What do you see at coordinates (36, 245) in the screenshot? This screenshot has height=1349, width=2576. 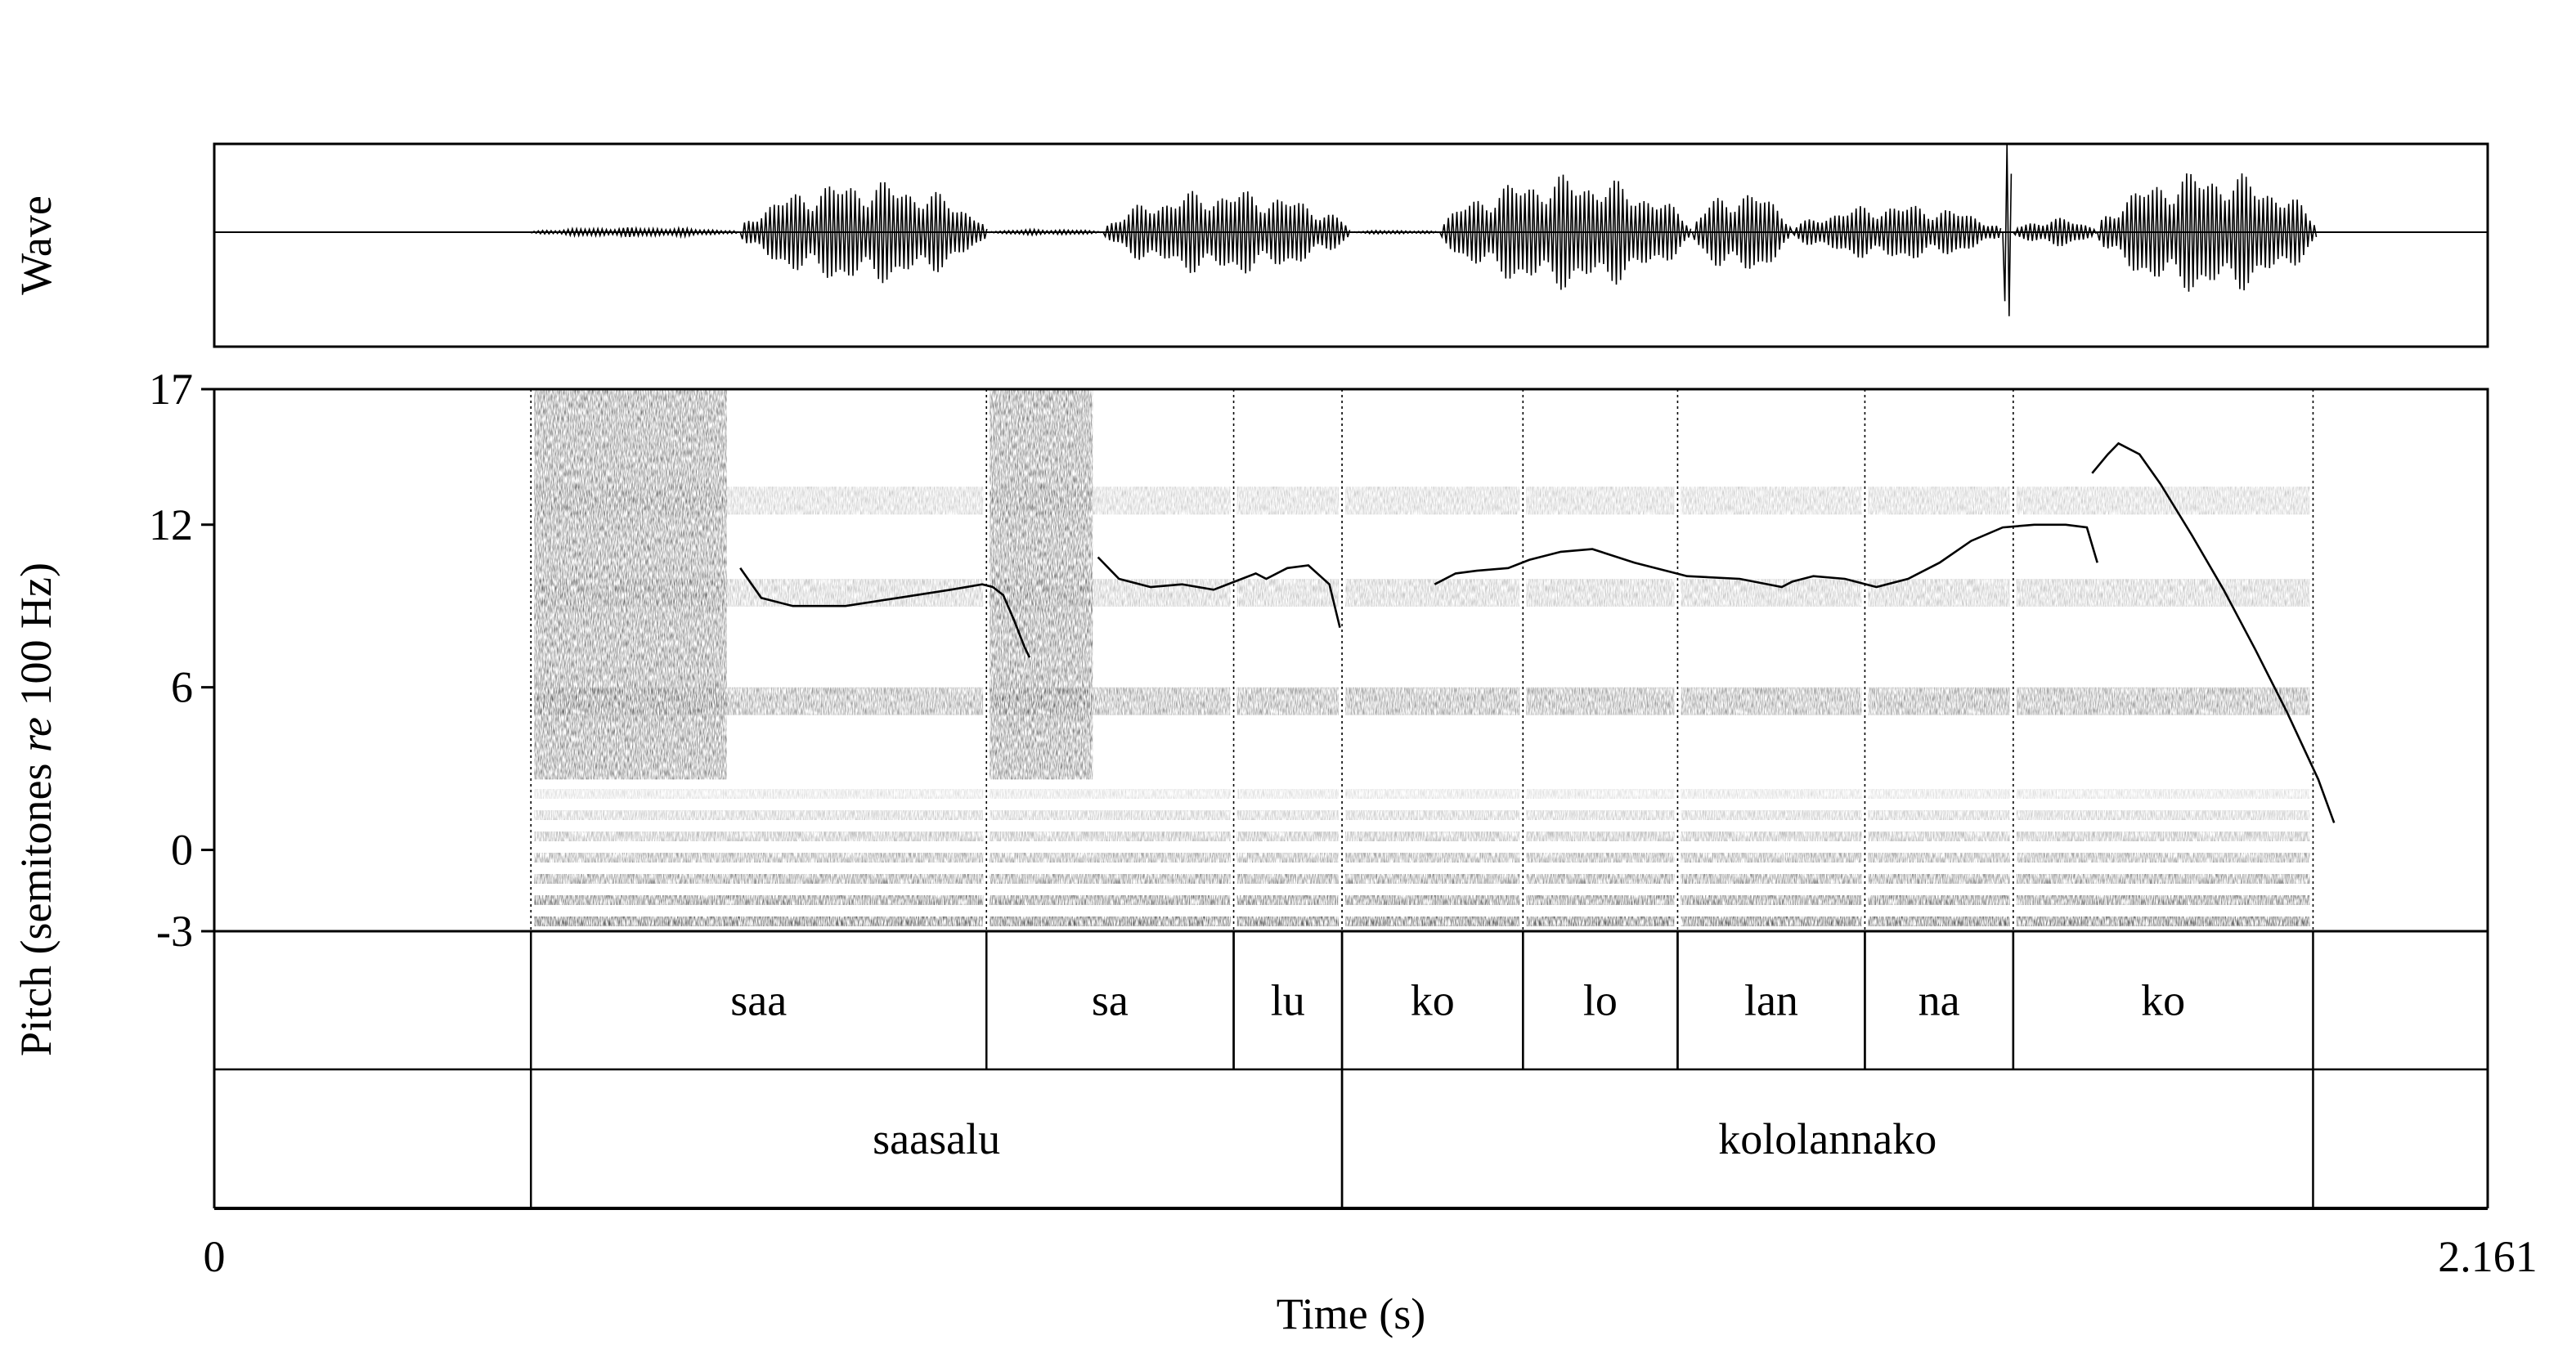 I see `wave-label: Wave` at bounding box center [36, 245].